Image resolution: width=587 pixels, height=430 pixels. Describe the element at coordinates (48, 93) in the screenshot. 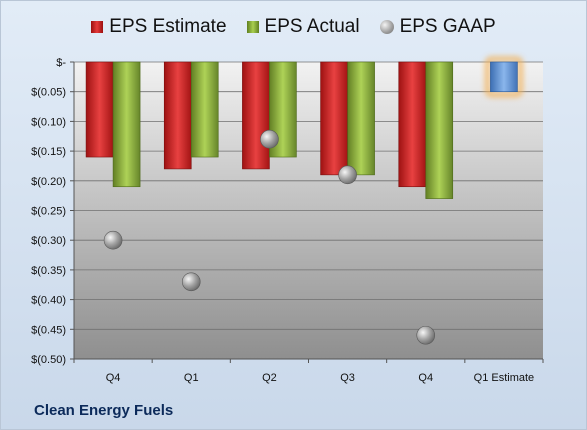

I see `y-tick-label: $(0.05)` at that location.